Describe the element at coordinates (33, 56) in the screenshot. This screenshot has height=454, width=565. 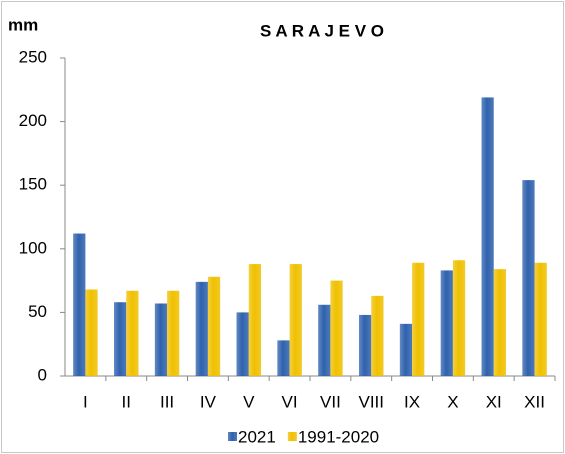
I see `y-tick-label: 250` at that location.